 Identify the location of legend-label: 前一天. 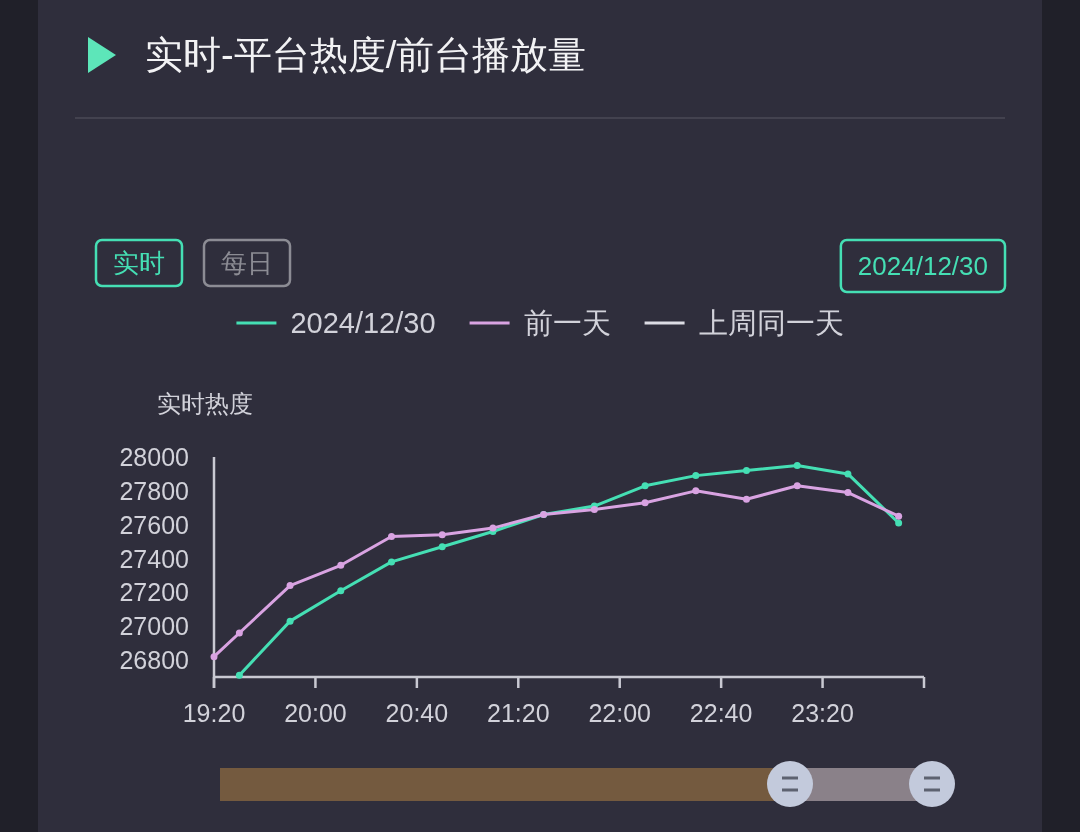
(567, 323).